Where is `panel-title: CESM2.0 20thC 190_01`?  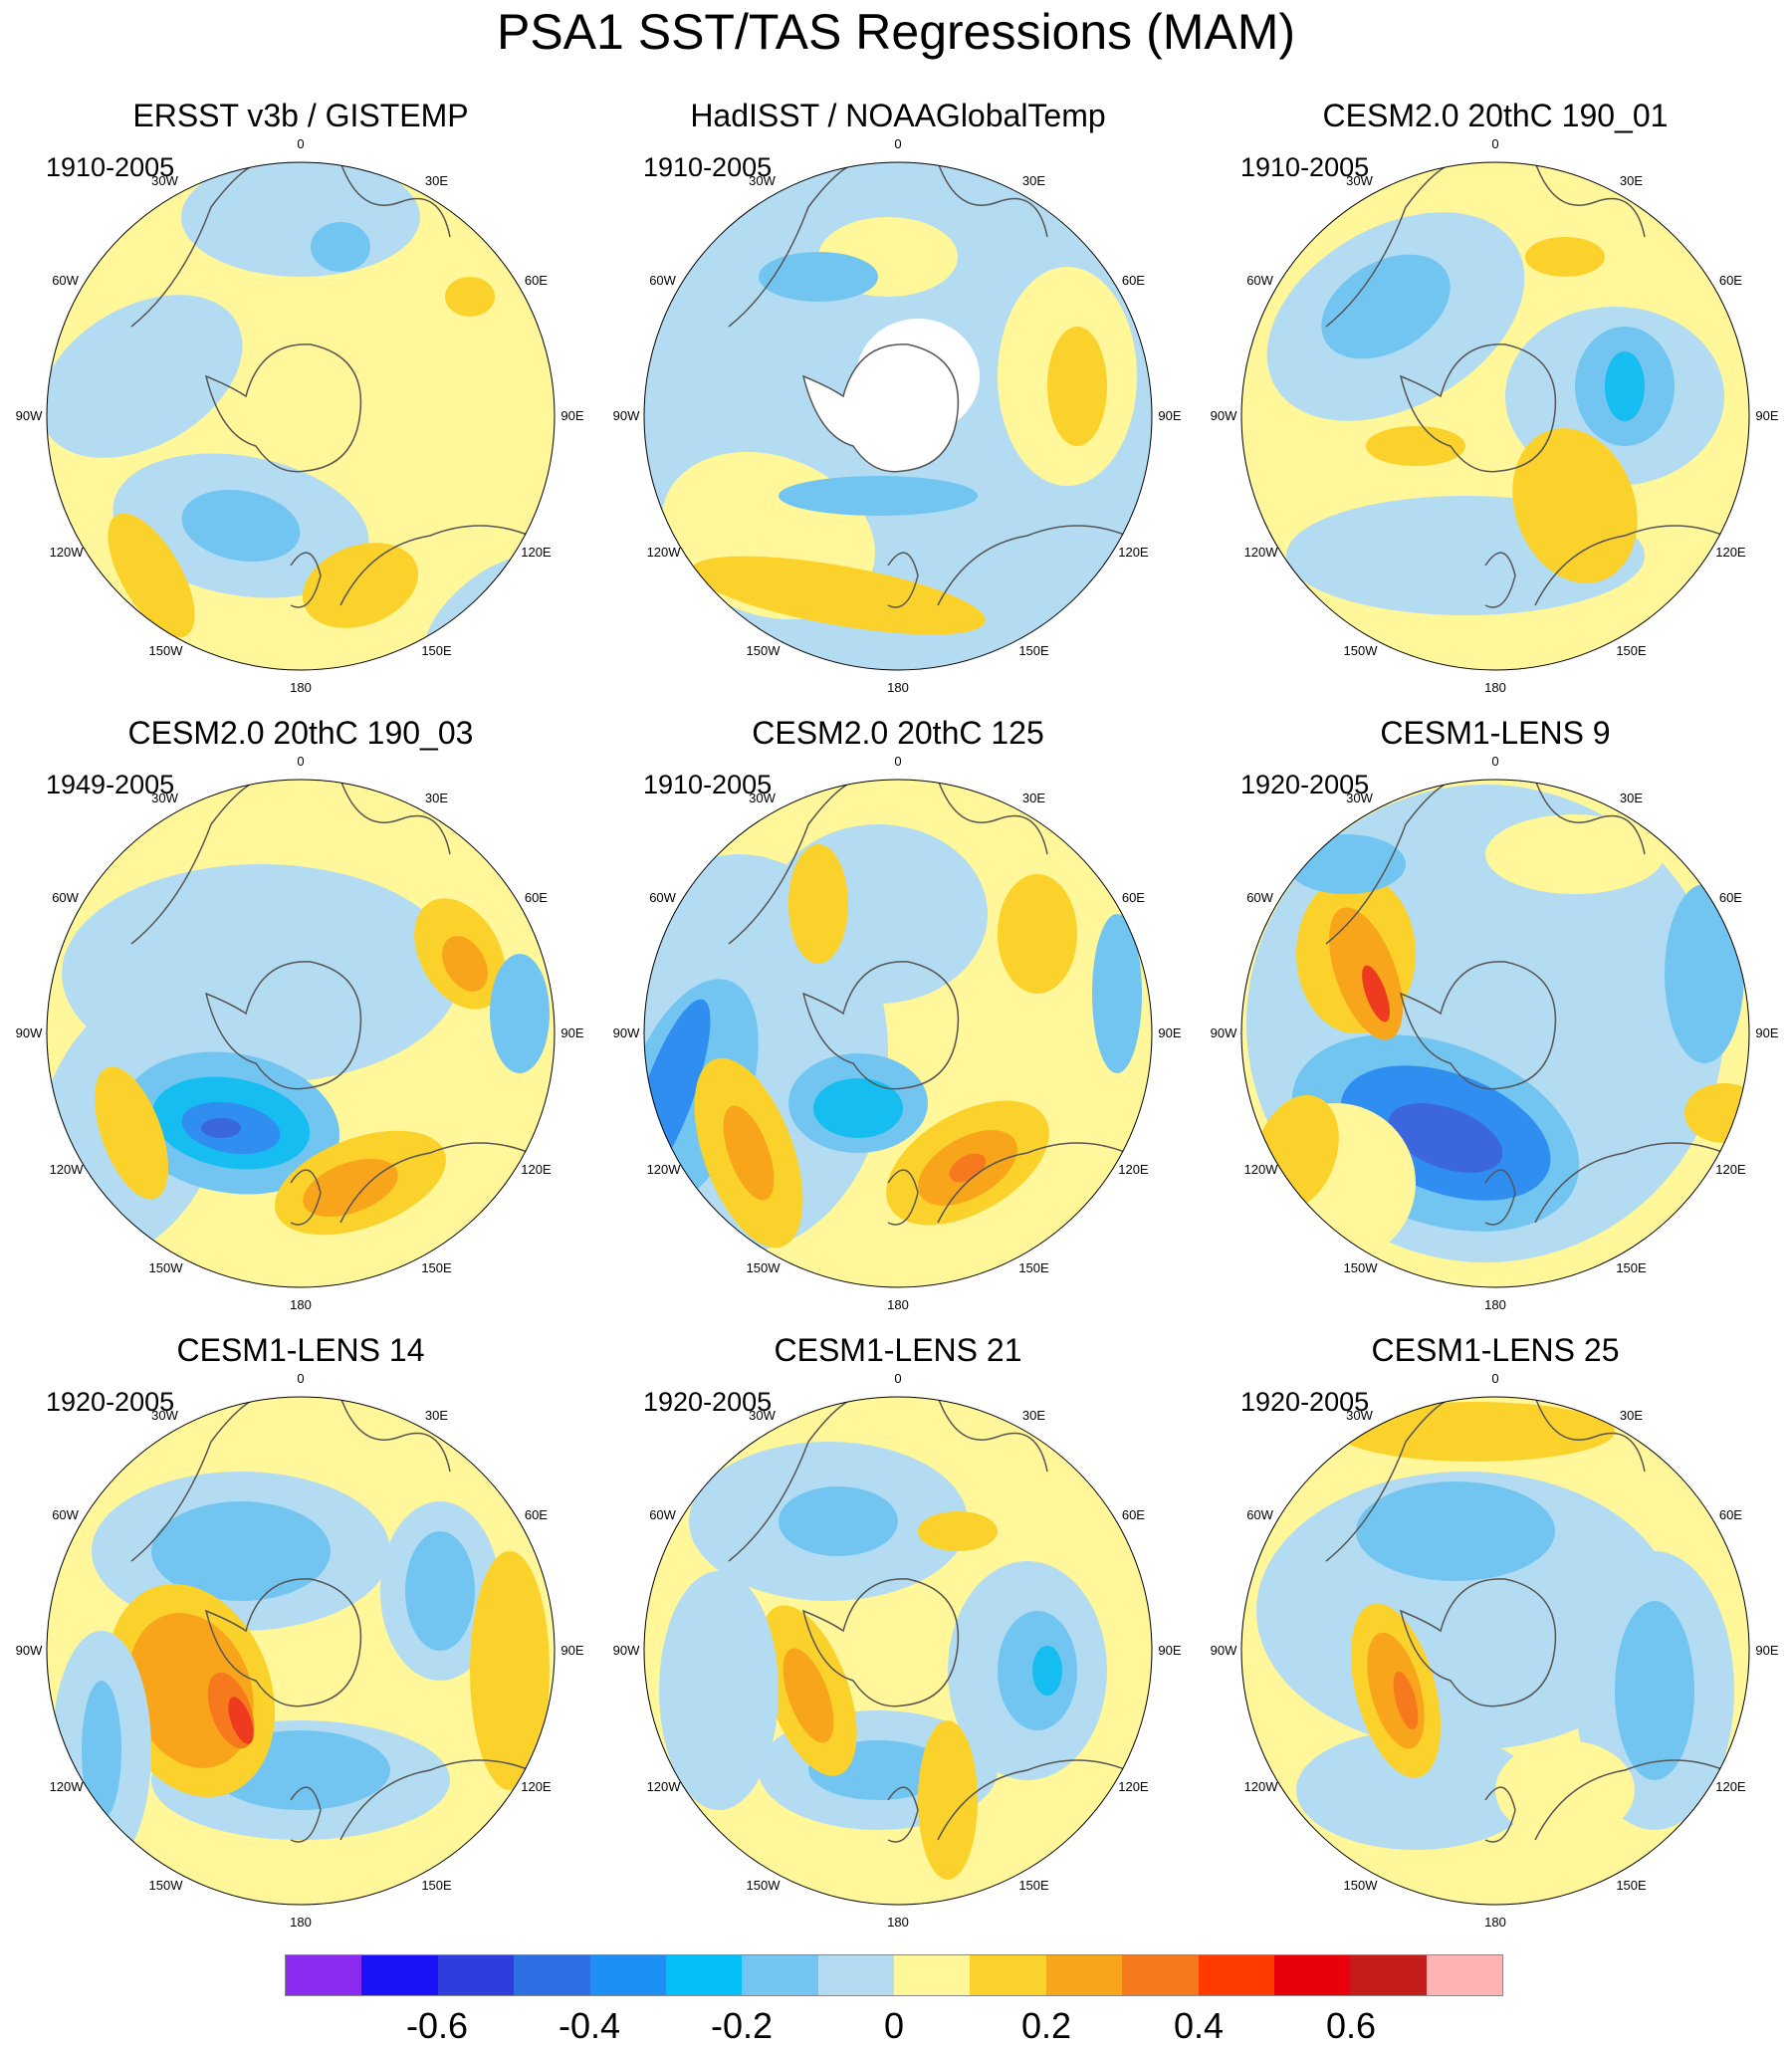 panel-title: CESM2.0 20thC 190_01 is located at coordinates (1496, 115).